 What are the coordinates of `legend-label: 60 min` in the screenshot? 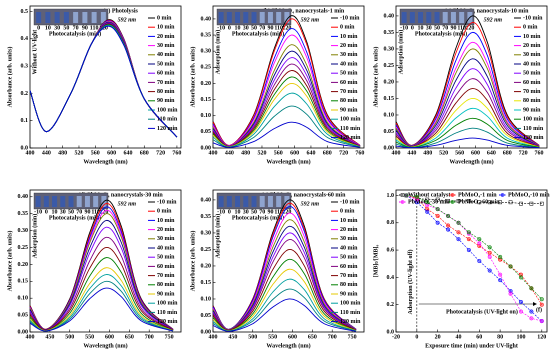 It's located at (349, 83).